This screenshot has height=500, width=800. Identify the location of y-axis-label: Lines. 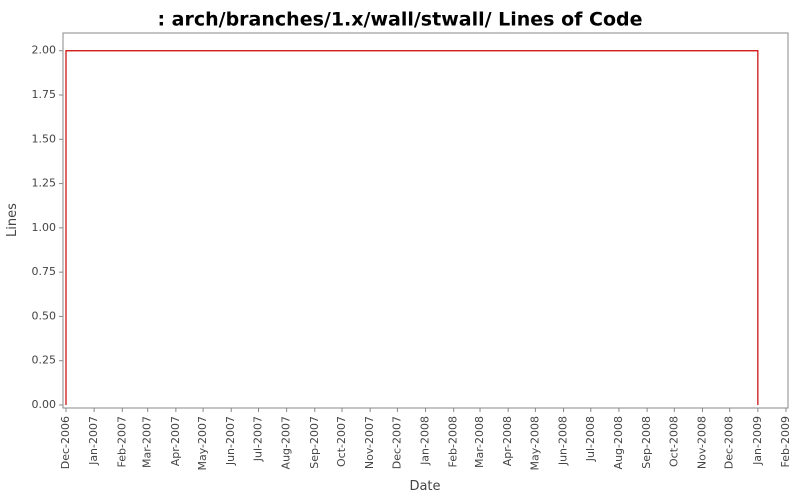
(12, 220).